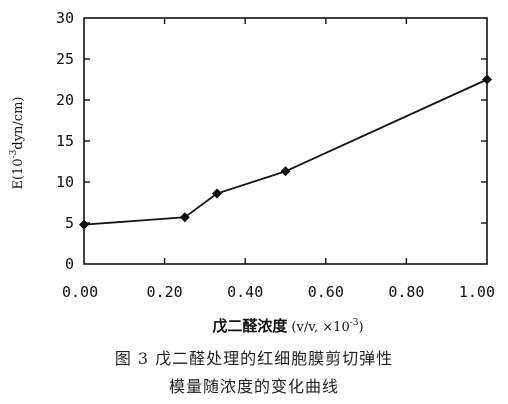  I want to click on y-axis-title-main: E(10, so click(18, 173).